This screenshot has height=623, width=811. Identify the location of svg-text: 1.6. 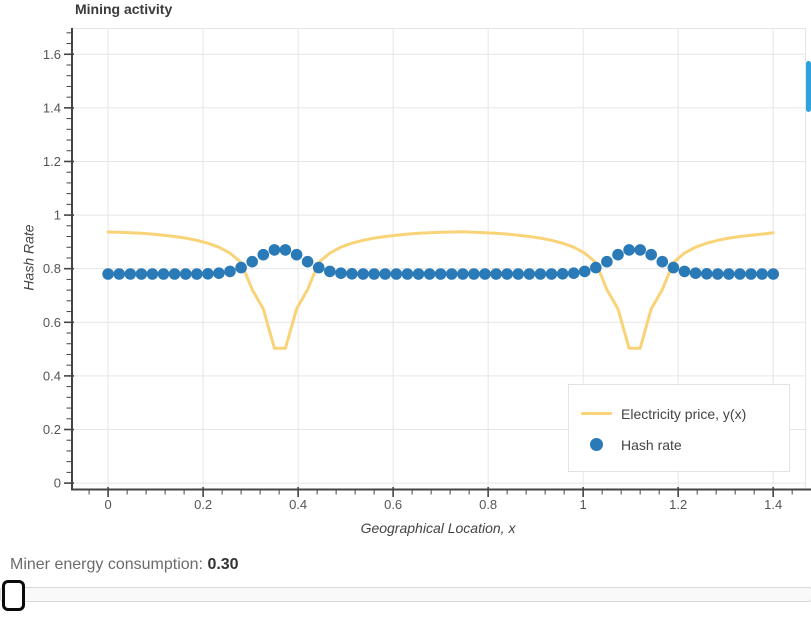
(52, 54).